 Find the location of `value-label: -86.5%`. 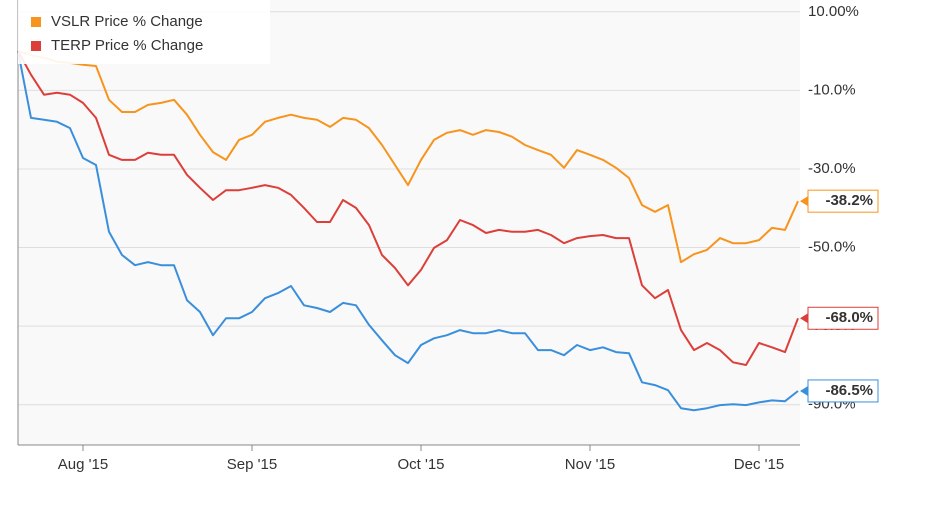

value-label: -86.5% is located at coordinates (849, 390).